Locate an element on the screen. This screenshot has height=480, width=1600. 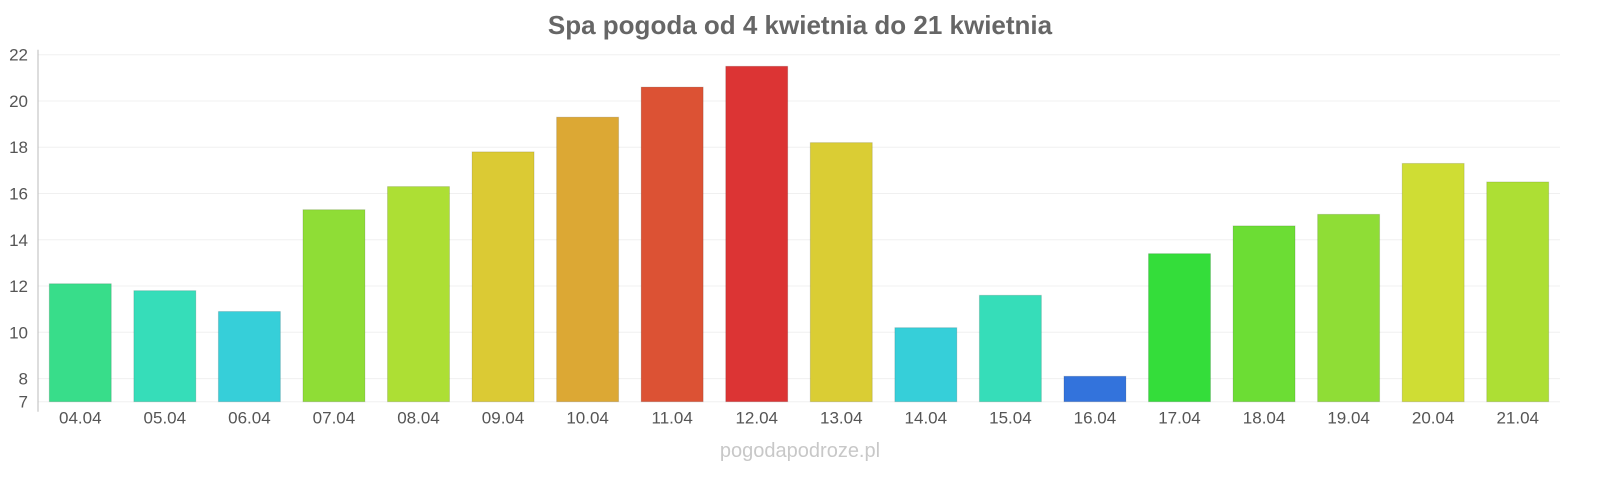
x-tick-label: 04.04 is located at coordinates (80, 418).